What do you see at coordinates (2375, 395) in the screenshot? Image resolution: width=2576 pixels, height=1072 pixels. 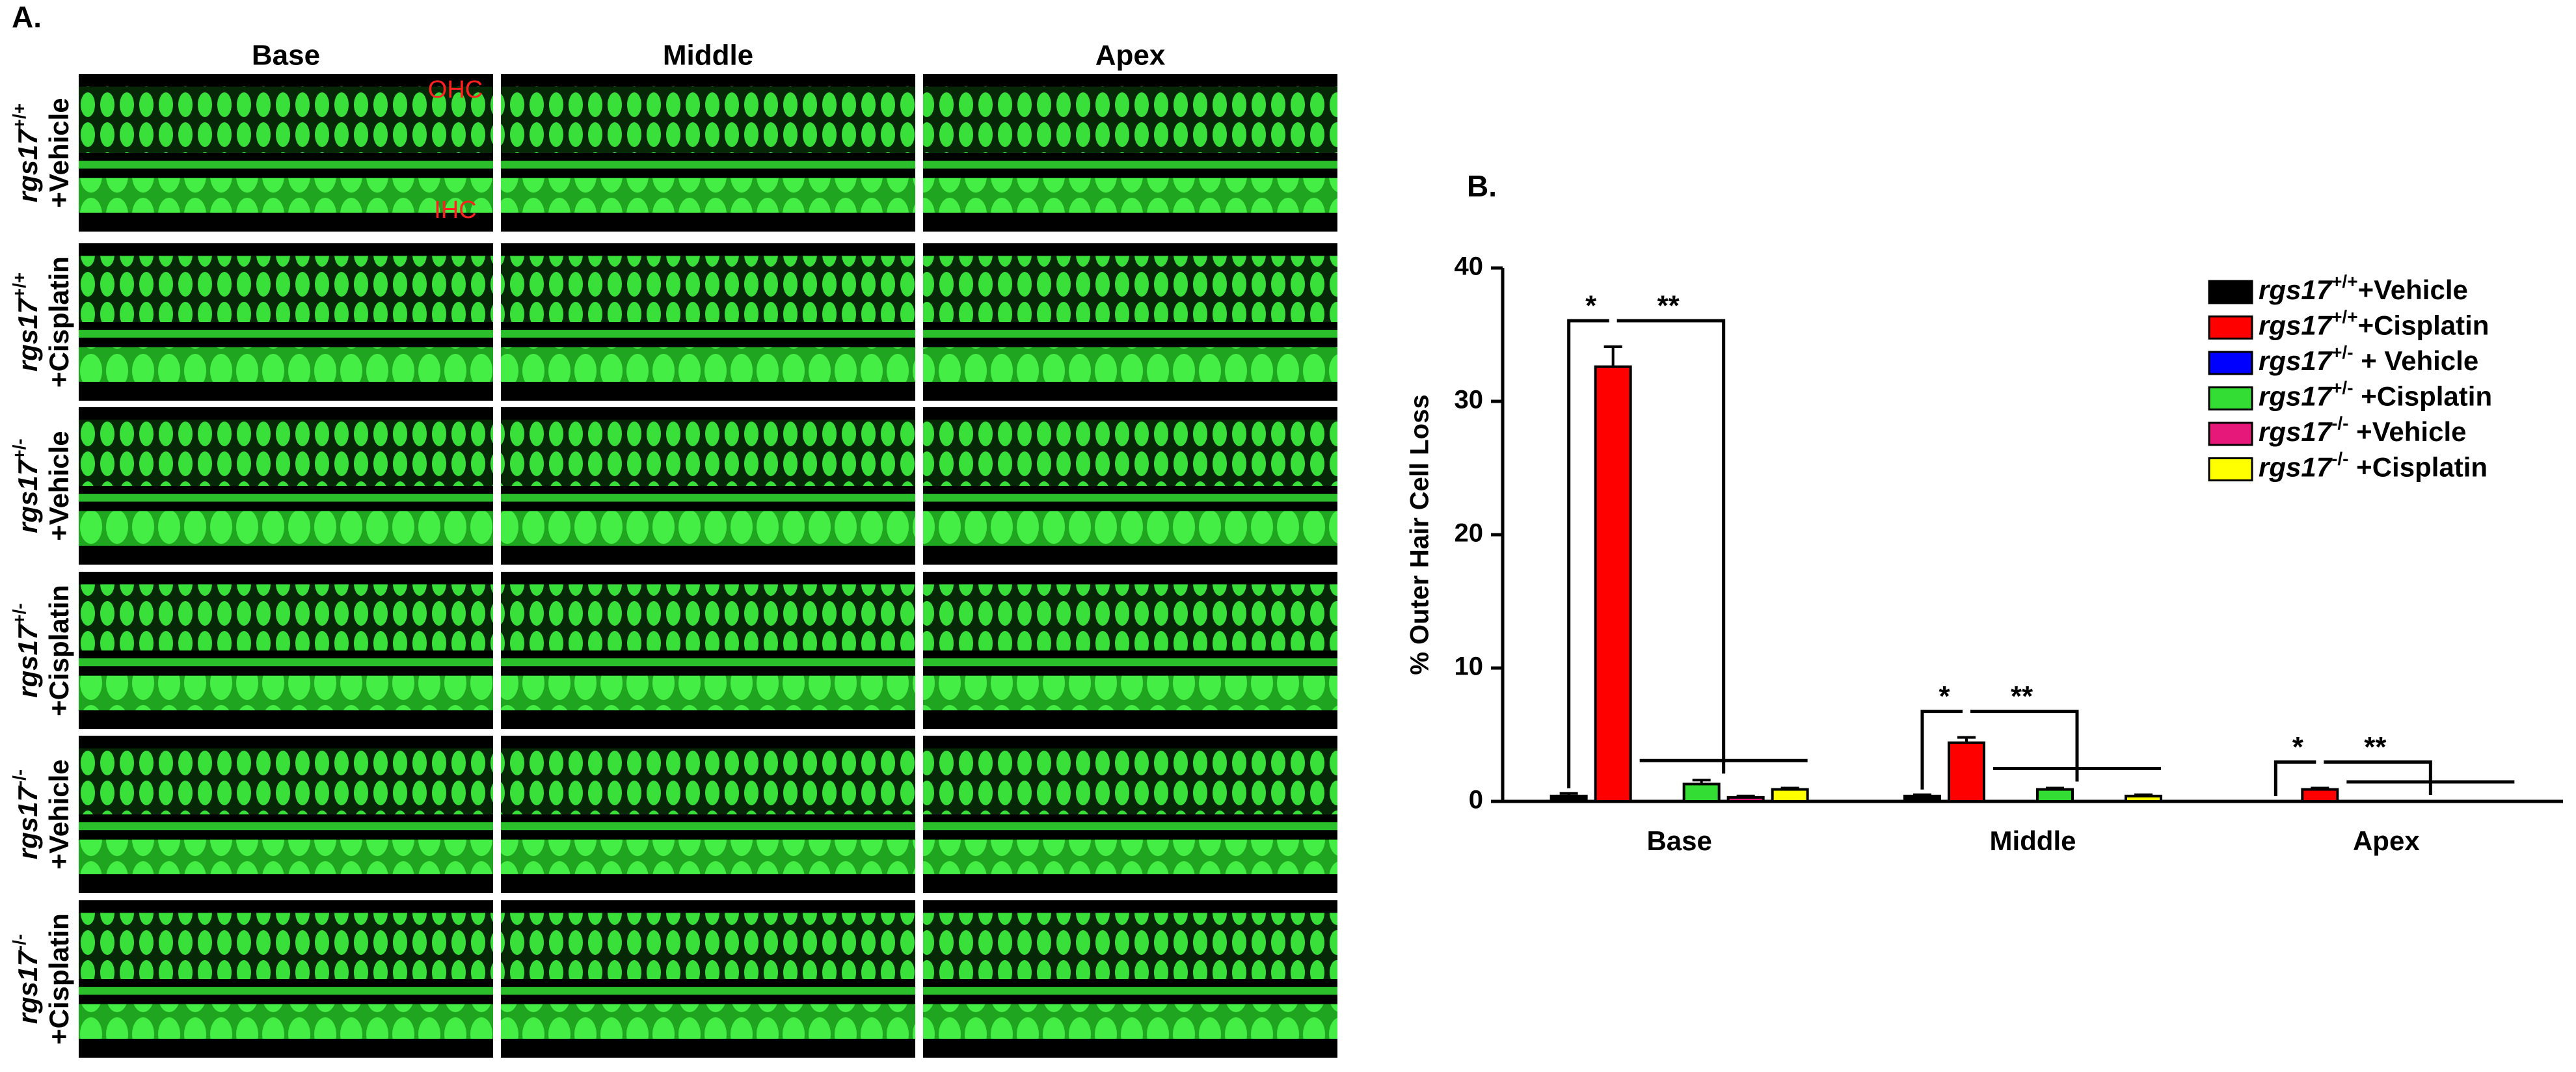 I see `legend-label: rgs17+/- +Cisplatin` at bounding box center [2375, 395].